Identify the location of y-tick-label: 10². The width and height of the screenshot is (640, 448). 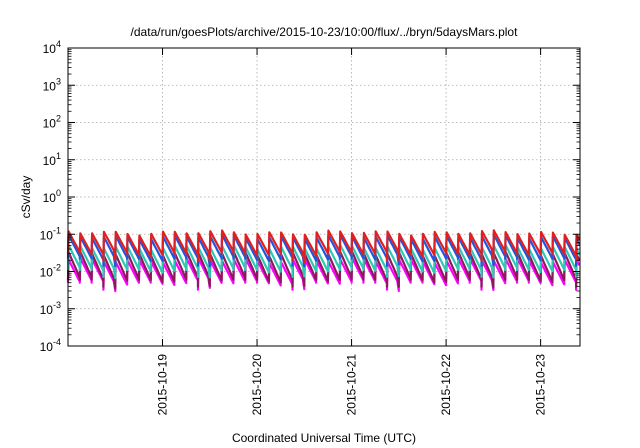
(52, 122).